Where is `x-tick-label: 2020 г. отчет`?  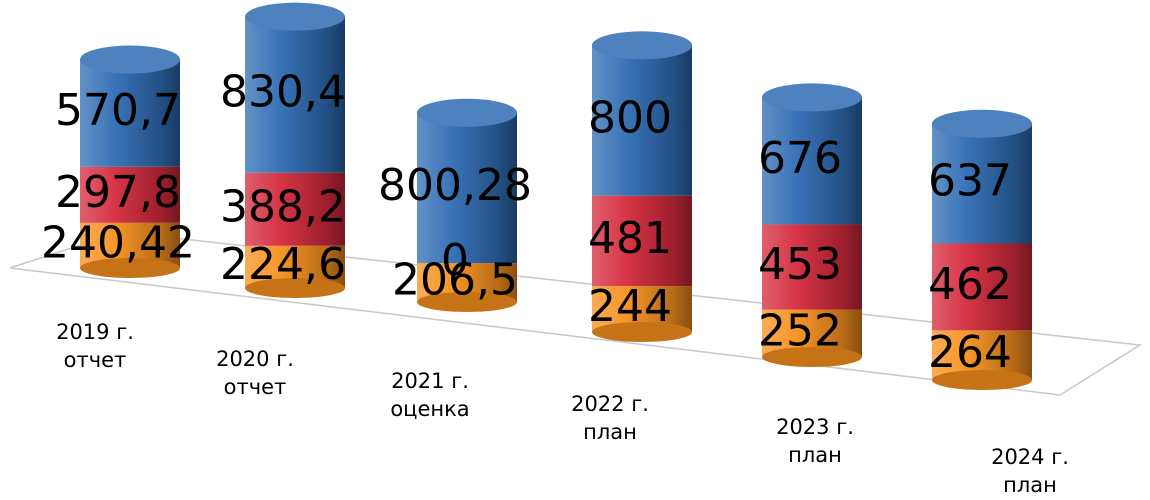
x-tick-label: 2020 г. отчет is located at coordinates (255, 373).